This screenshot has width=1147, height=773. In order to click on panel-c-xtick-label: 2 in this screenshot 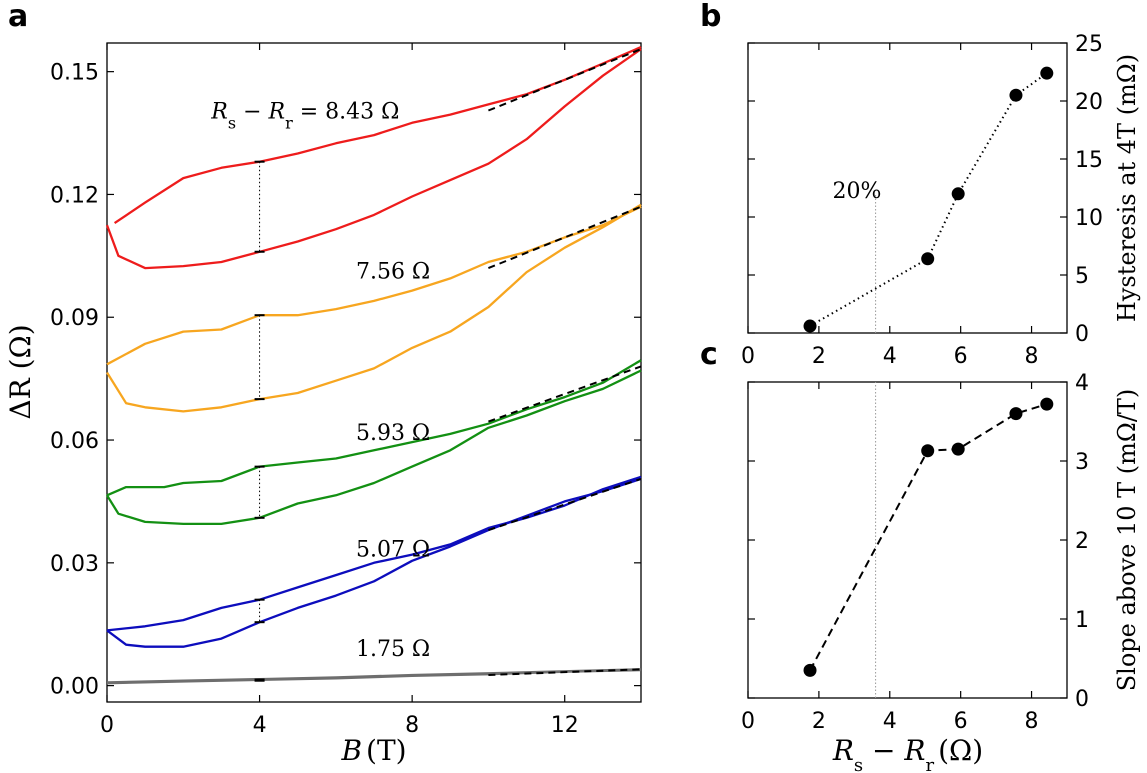, I will do `click(819, 721)`.